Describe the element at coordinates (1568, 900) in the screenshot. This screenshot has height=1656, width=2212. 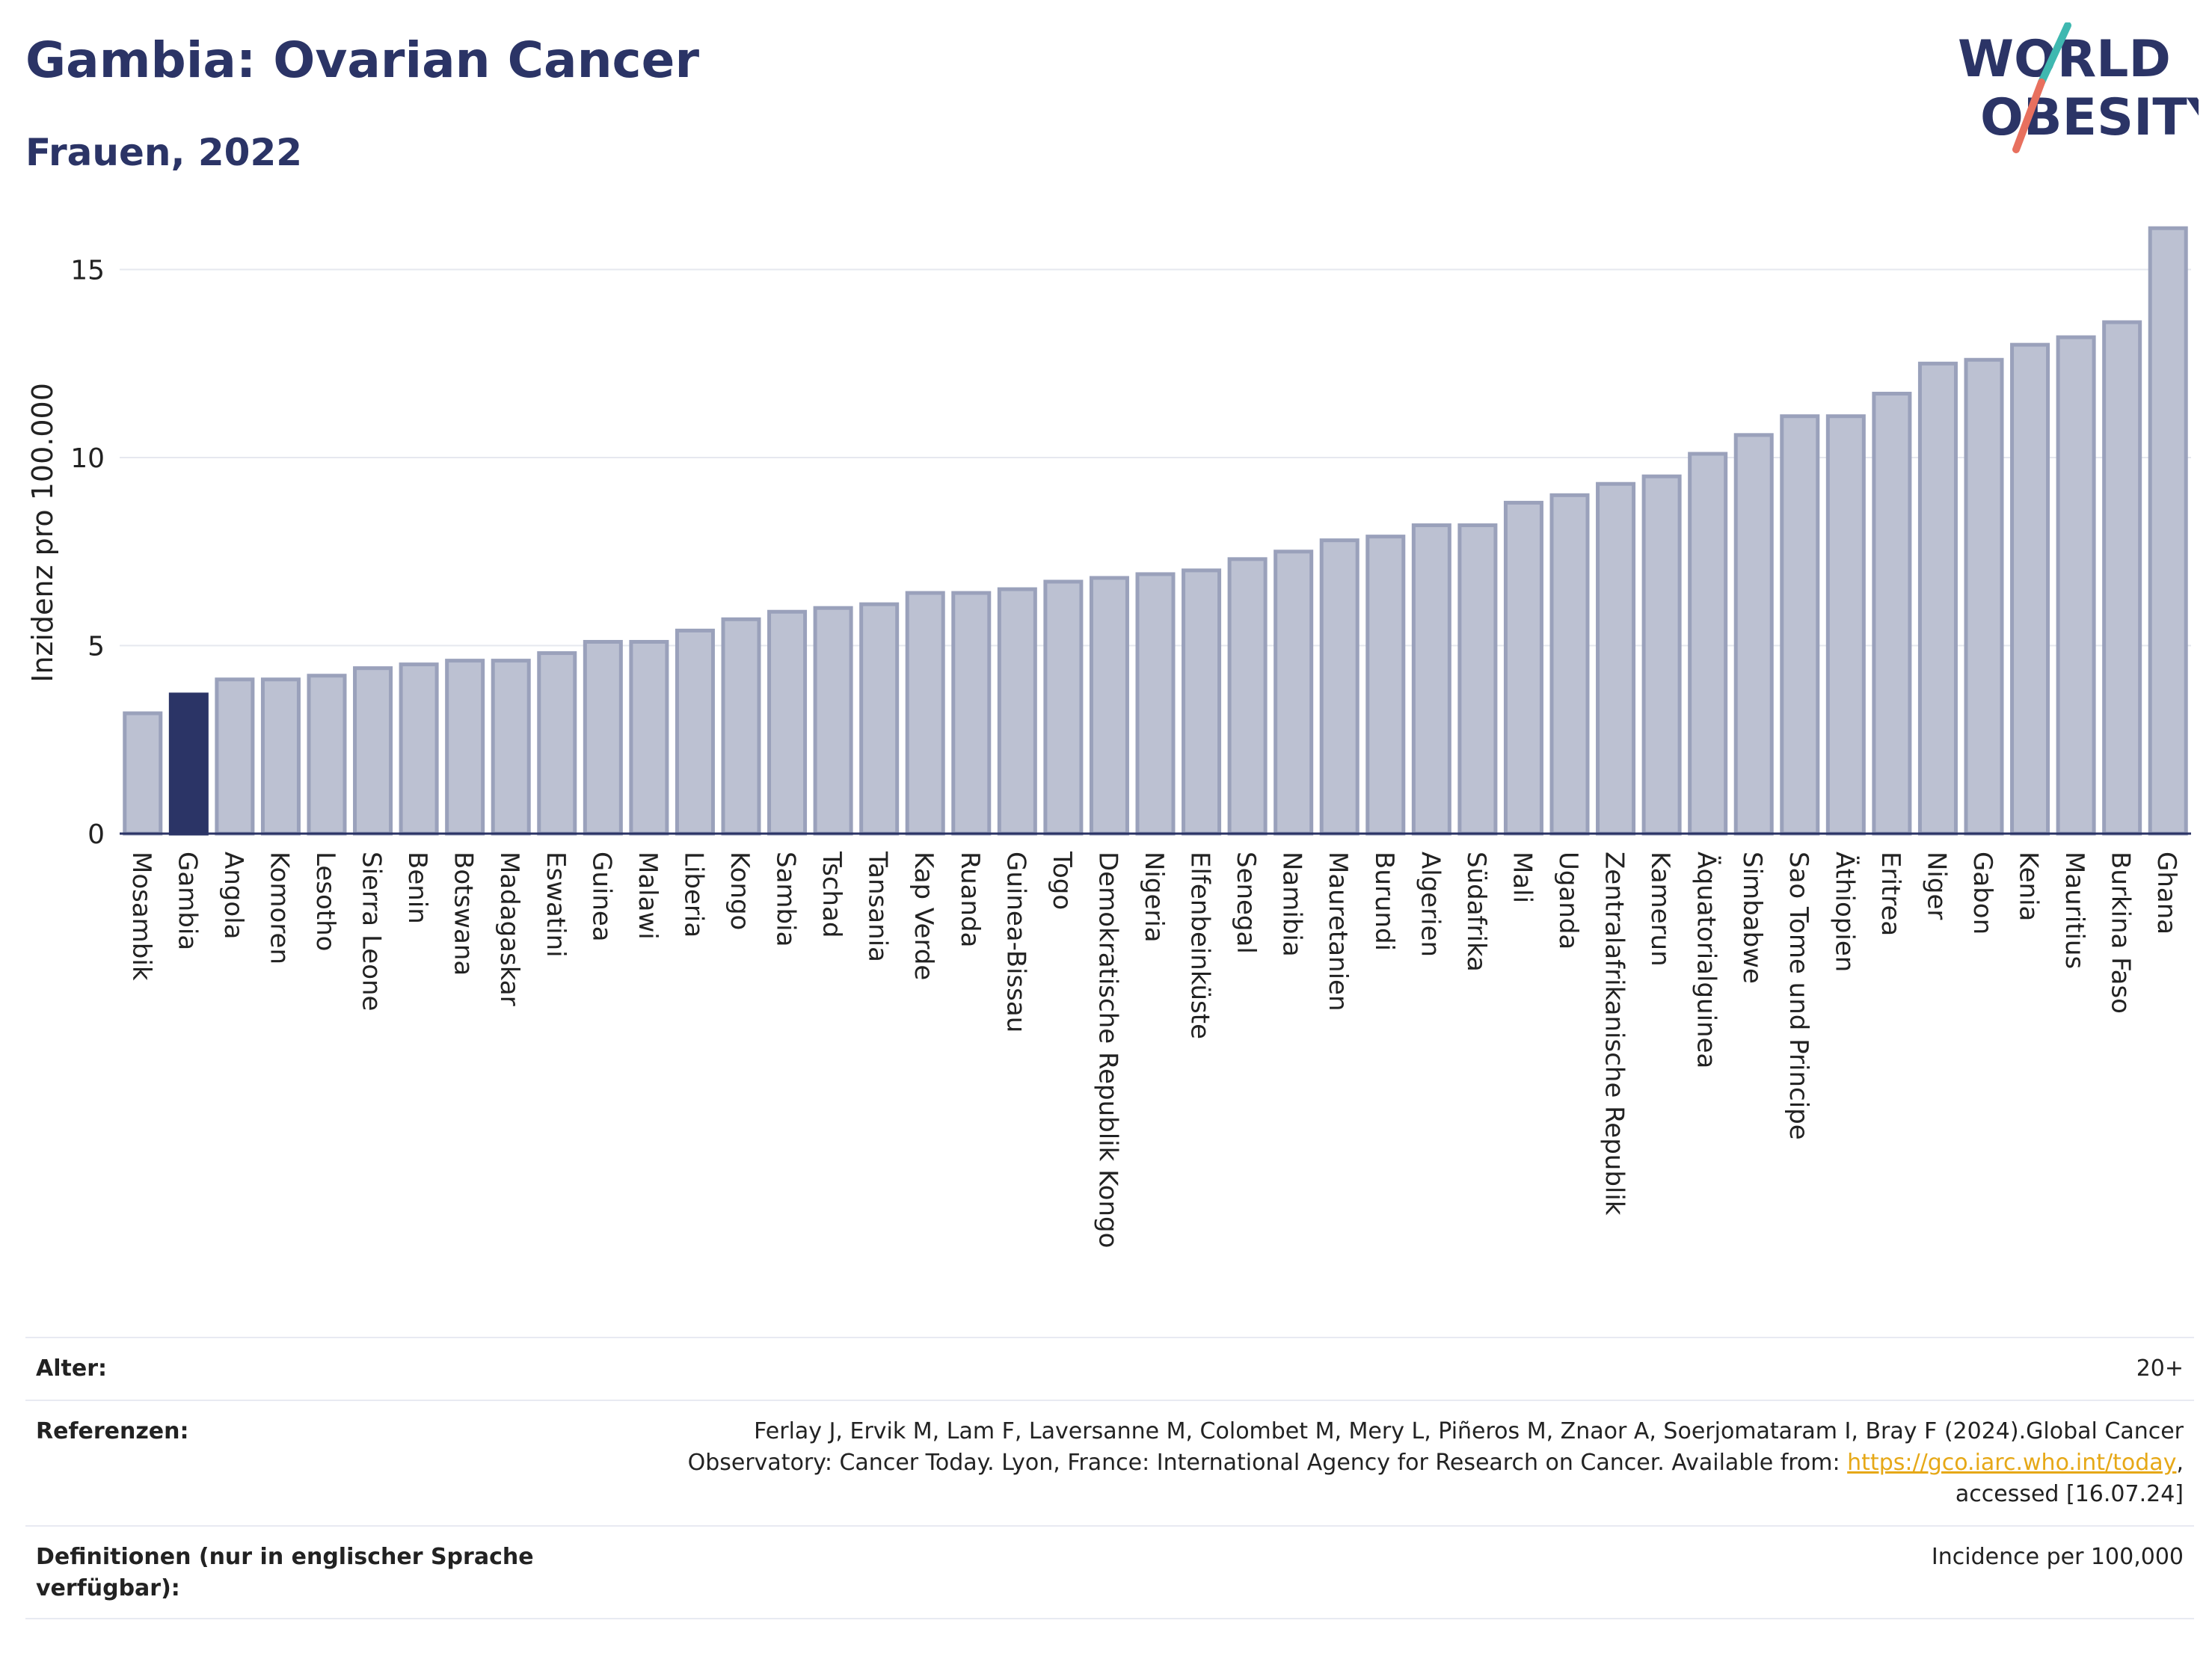
I see `x-tick-label: Uganda` at that location.